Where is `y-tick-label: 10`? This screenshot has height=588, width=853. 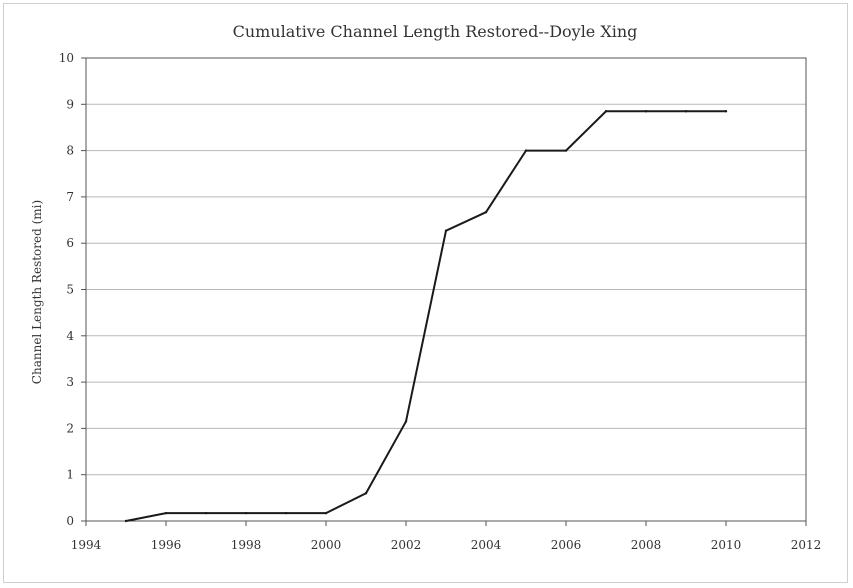 y-tick-label: 10 is located at coordinates (66, 58).